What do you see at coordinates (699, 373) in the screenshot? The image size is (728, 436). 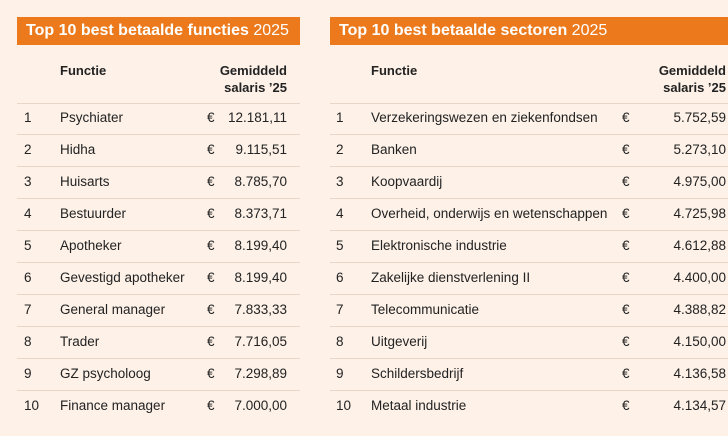 I see `salary: 4.136,58` at bounding box center [699, 373].